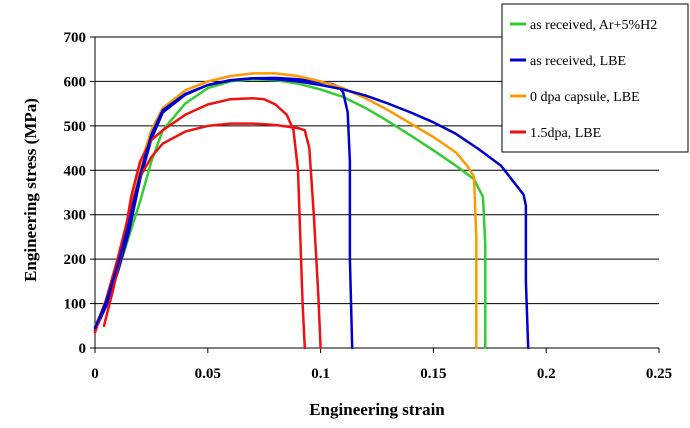 The height and width of the screenshot is (428, 690). I want to click on x-tick-label-4: 0.2, so click(546, 374).